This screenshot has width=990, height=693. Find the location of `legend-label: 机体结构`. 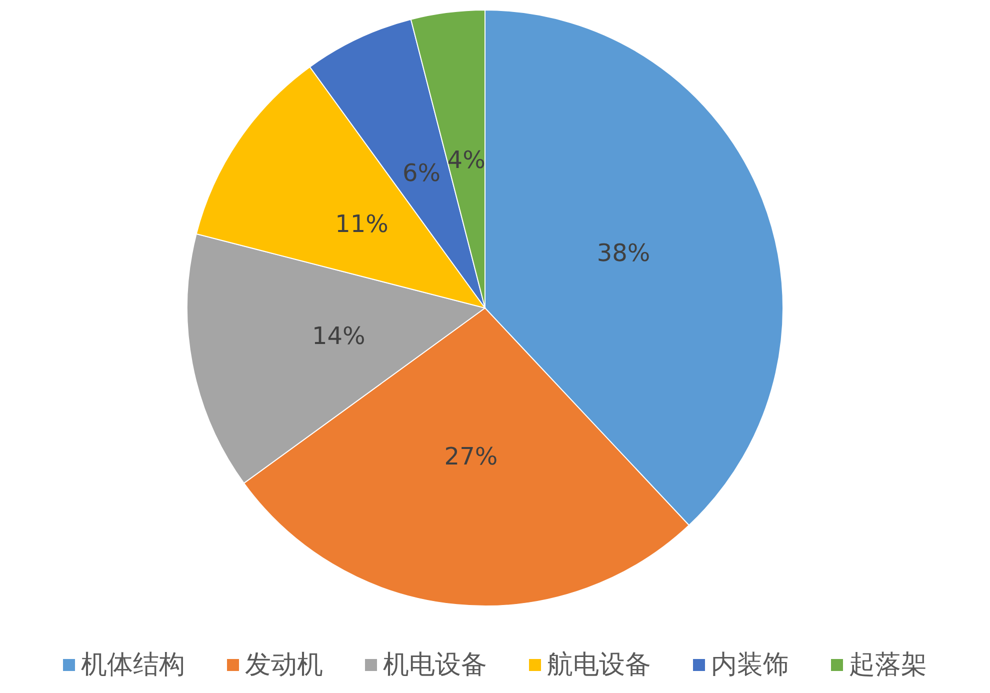

legend-label: 机体结构 is located at coordinates (133, 665).